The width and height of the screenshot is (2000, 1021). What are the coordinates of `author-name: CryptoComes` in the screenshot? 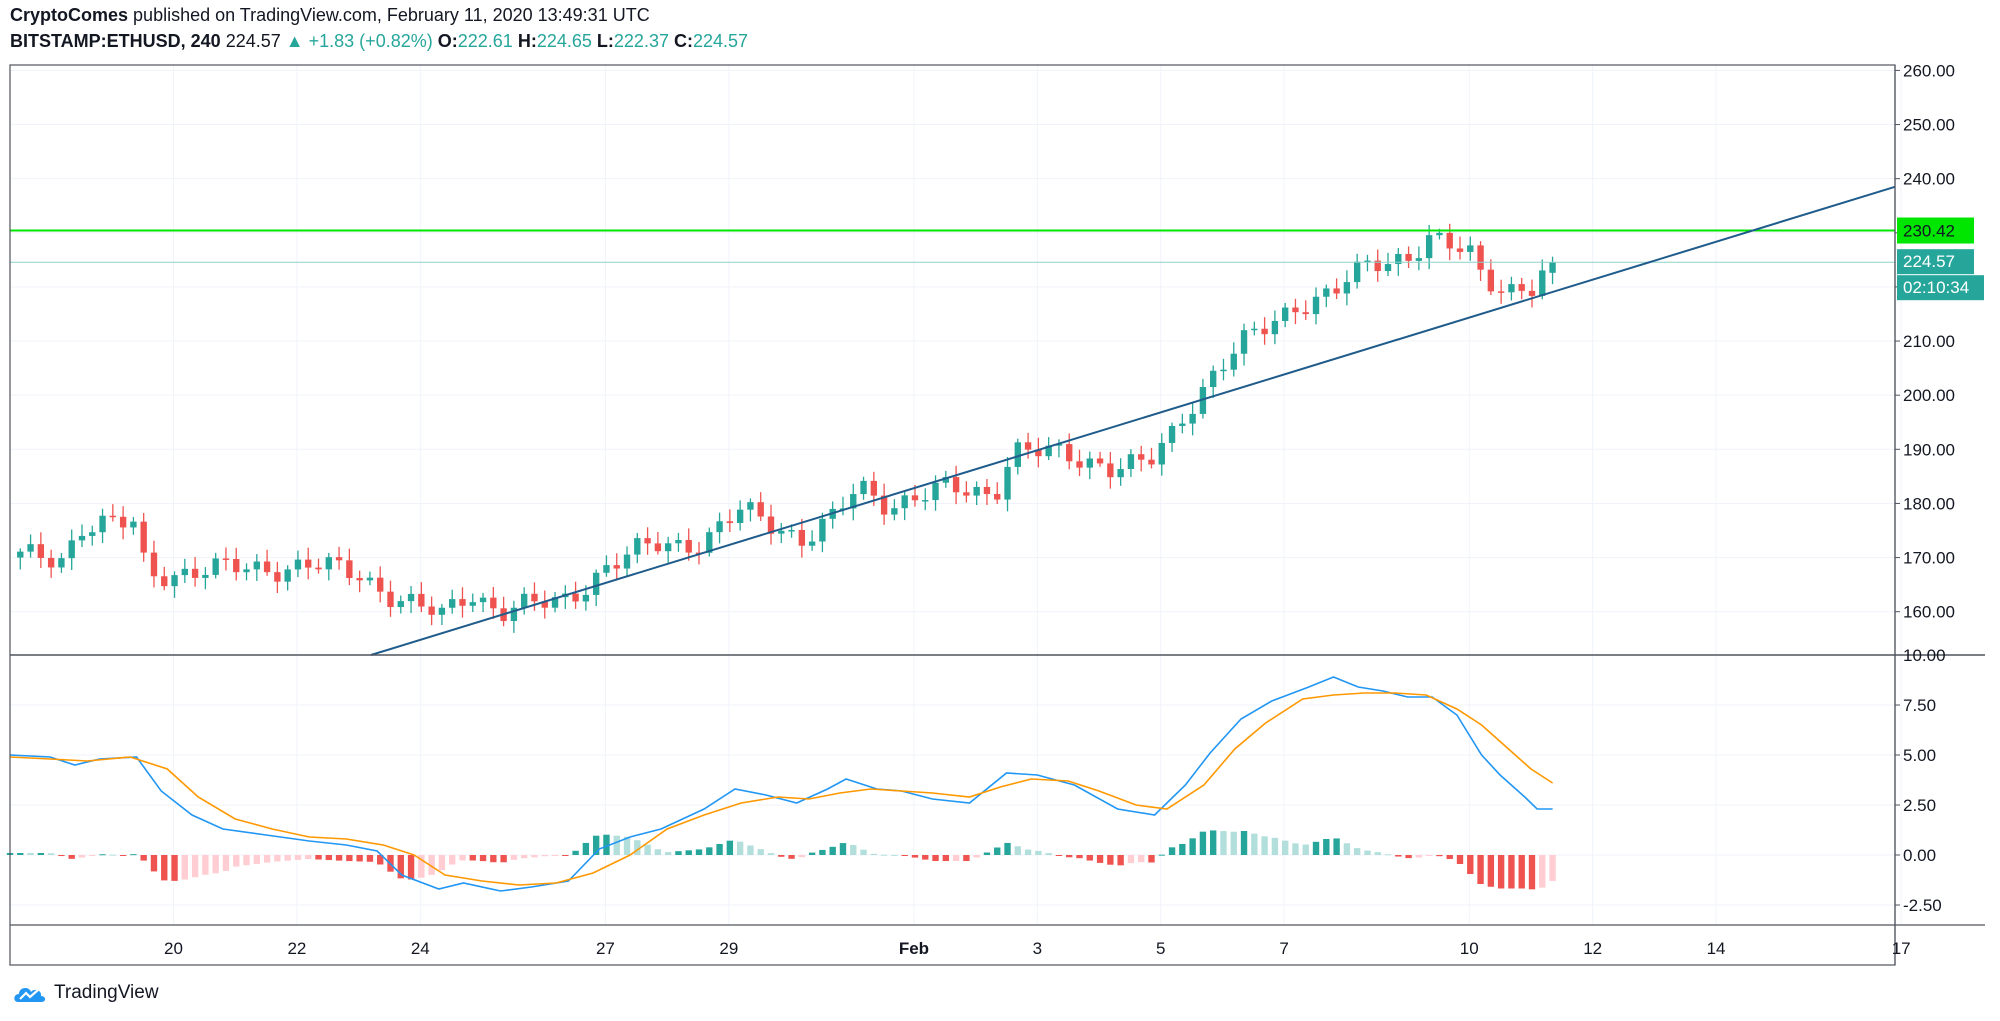 It's located at (69, 15).